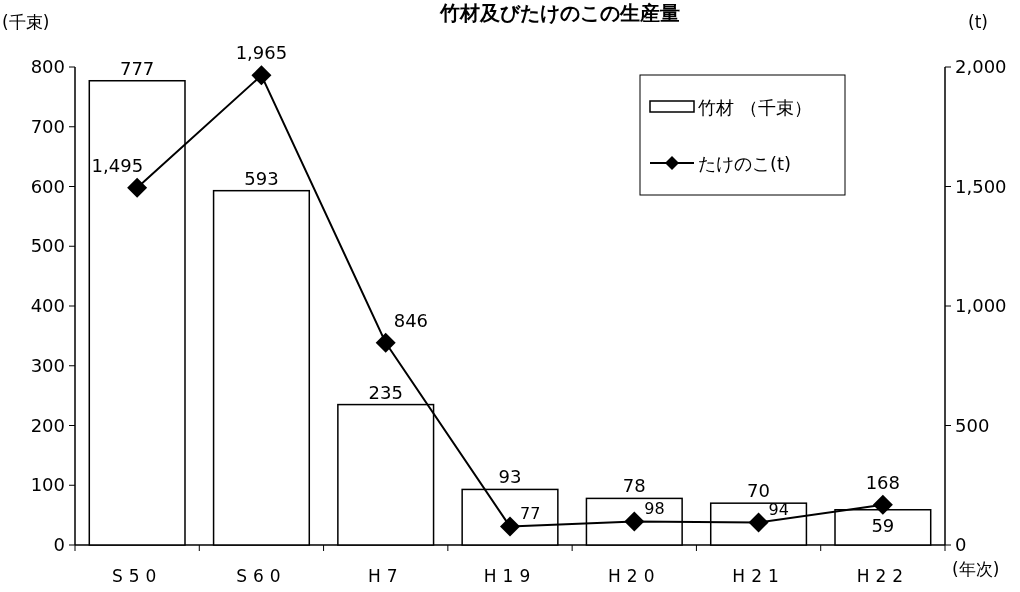  What do you see at coordinates (758, 576) in the screenshot?
I see `x-tick-label: H21` at bounding box center [758, 576].